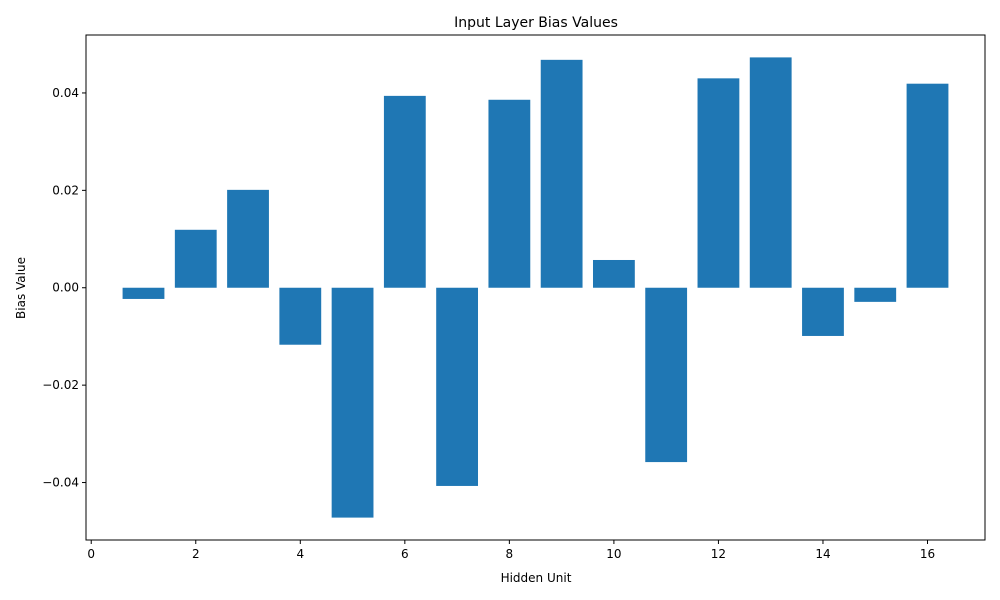 Image resolution: width=1000 pixels, height=600 pixels. I want to click on x-axis-ticks: 0 2 4 6 8 10 12 14 16, so click(511, 550).